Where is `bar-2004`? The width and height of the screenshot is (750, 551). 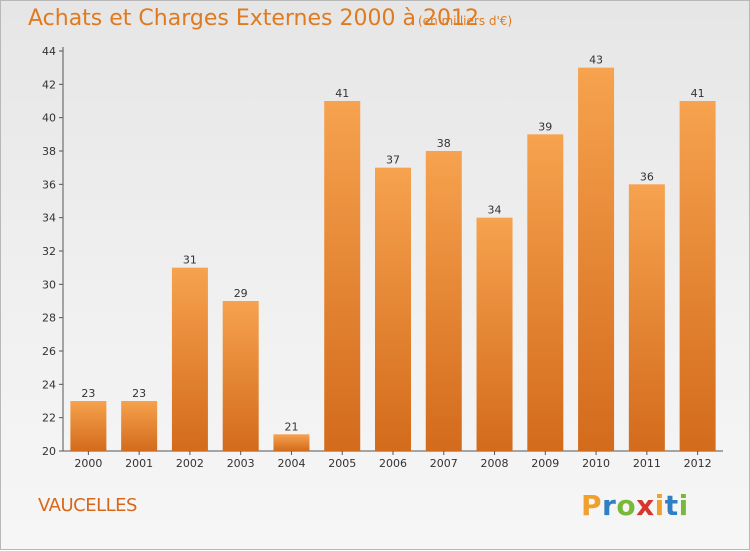 bar-2004 is located at coordinates (291, 442).